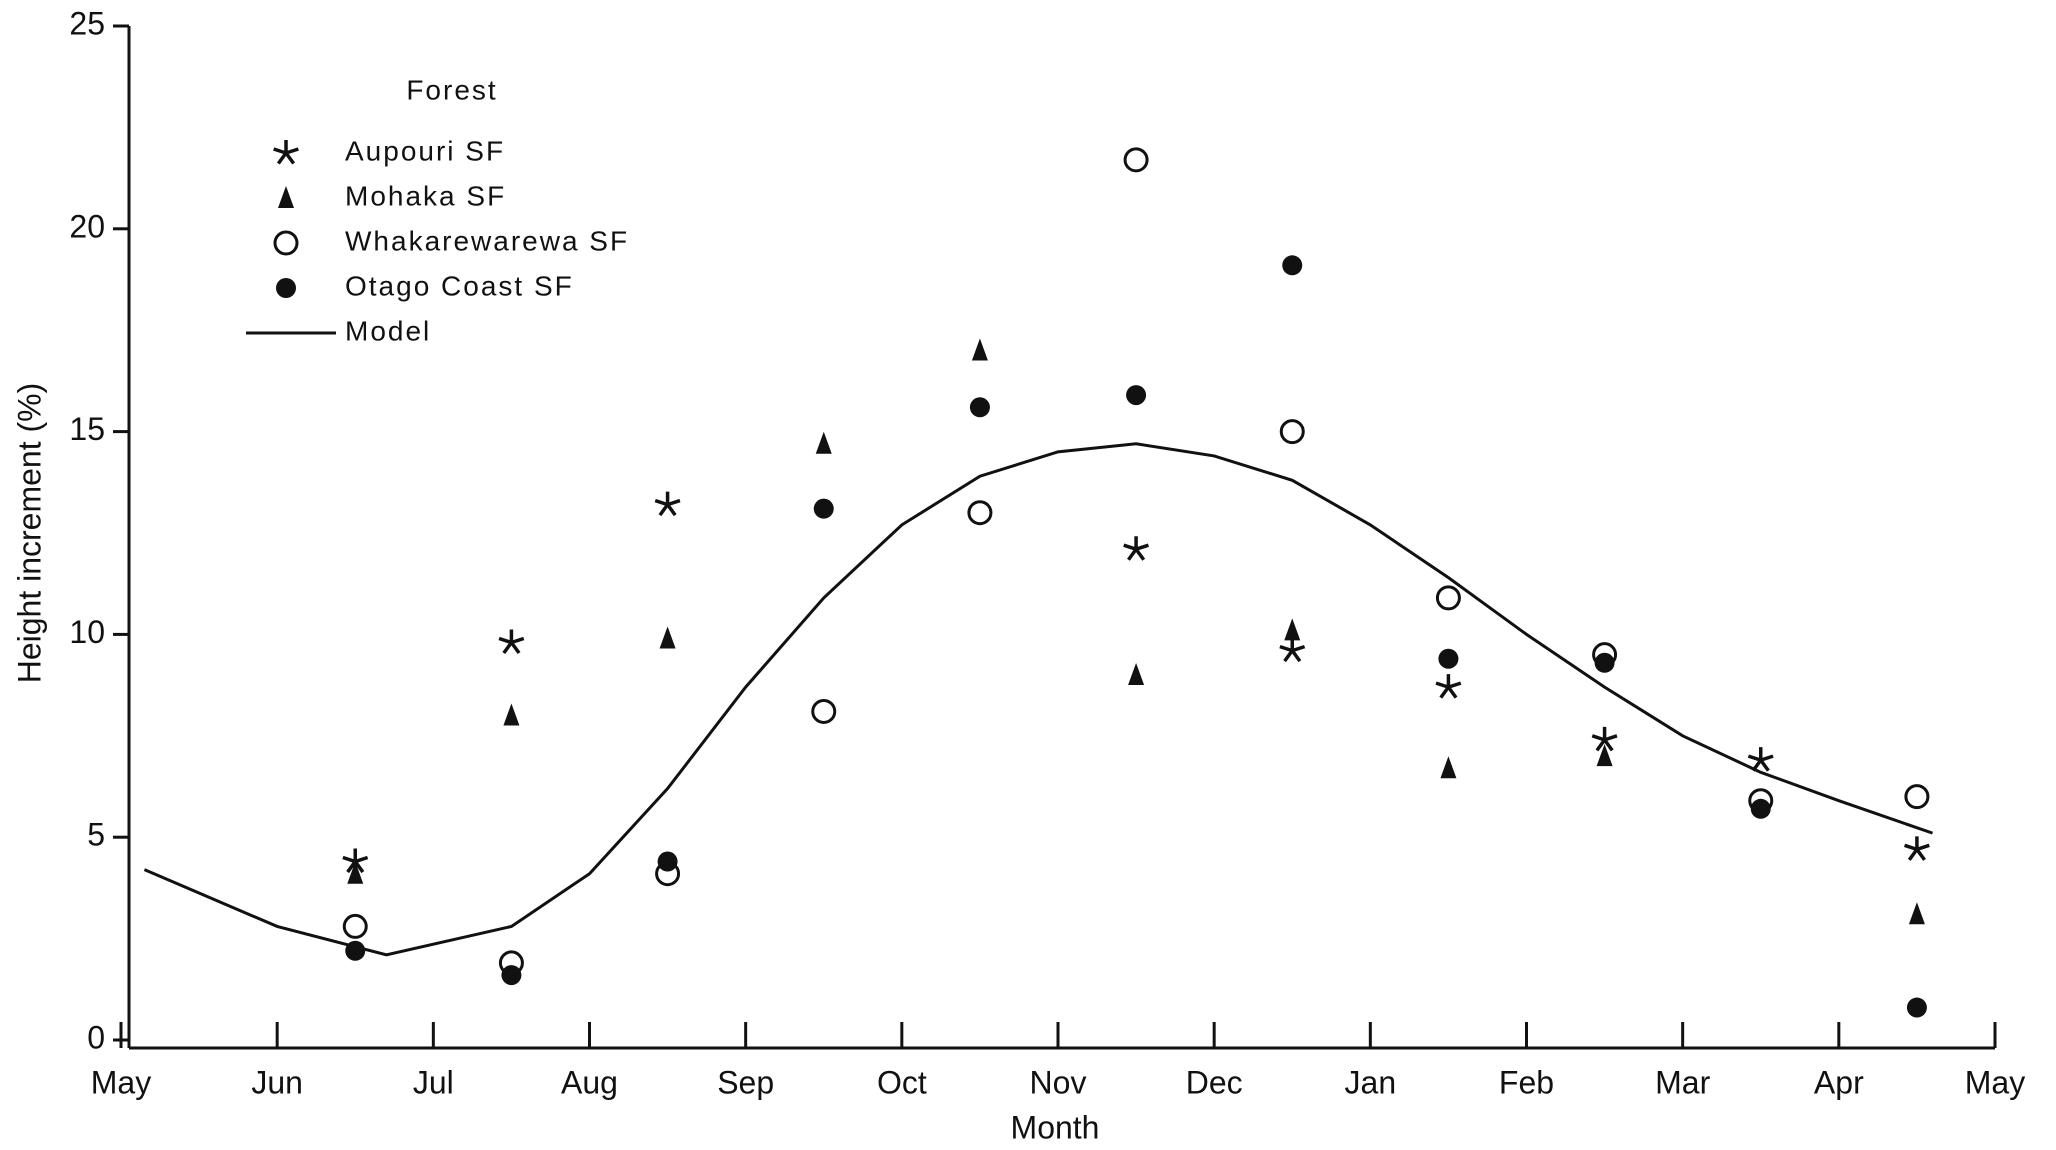 The width and height of the screenshot is (2056, 1150). Describe the element at coordinates (87, 226) in the screenshot. I see `y-tick-label: 20` at that location.